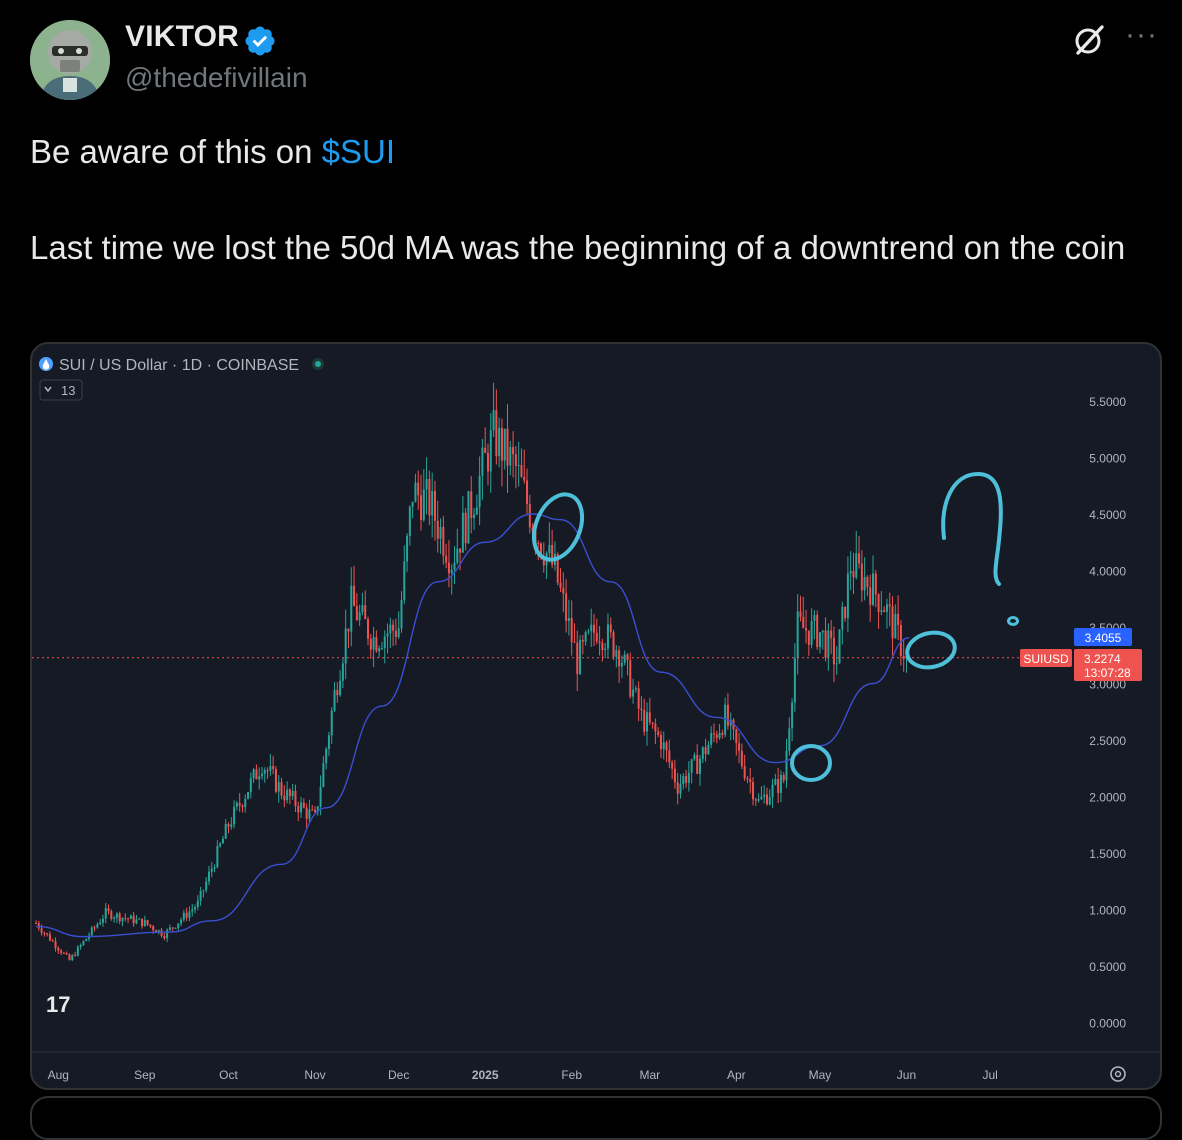  I want to click on chart-settings-icon, so click(1118, 1074).